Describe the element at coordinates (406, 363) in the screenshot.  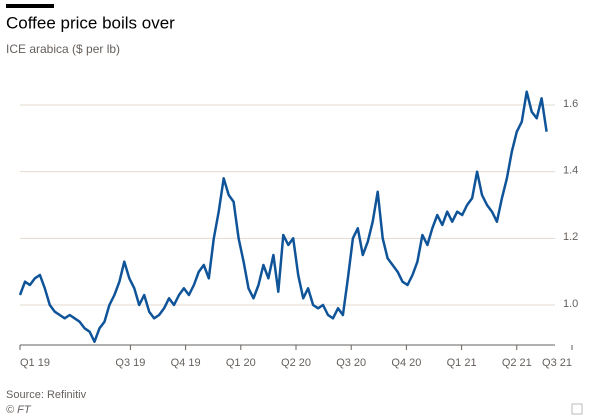
I see `x-tick-label: Q4 20` at that location.